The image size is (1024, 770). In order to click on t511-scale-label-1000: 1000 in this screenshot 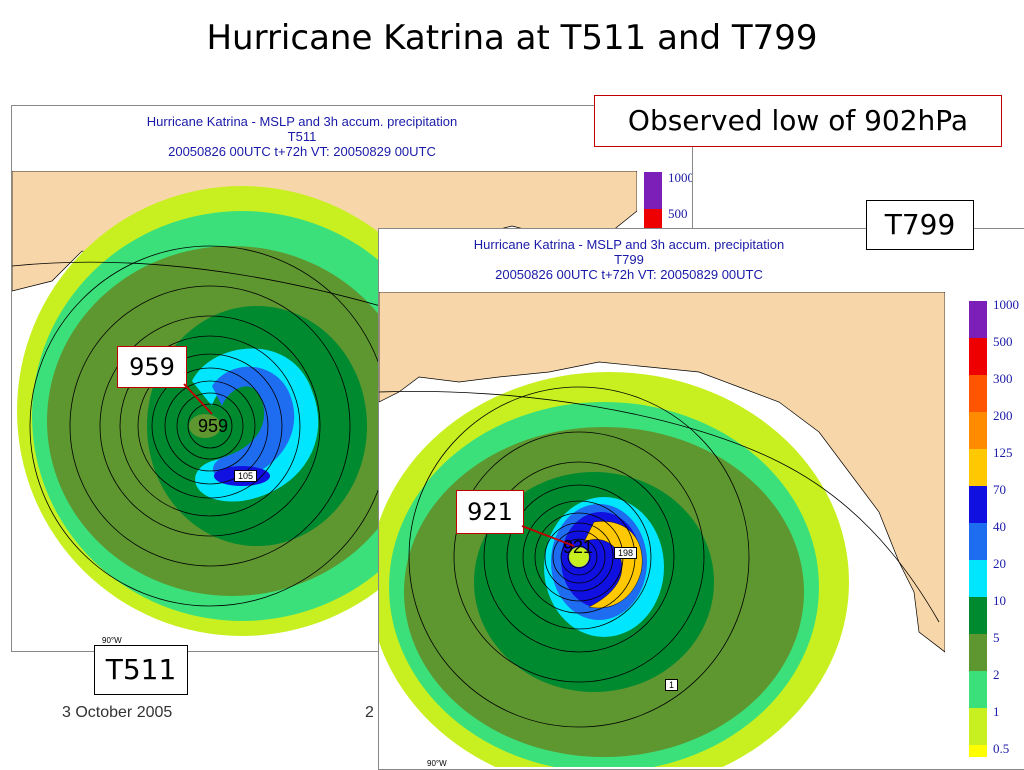, I will do `click(680, 177)`.